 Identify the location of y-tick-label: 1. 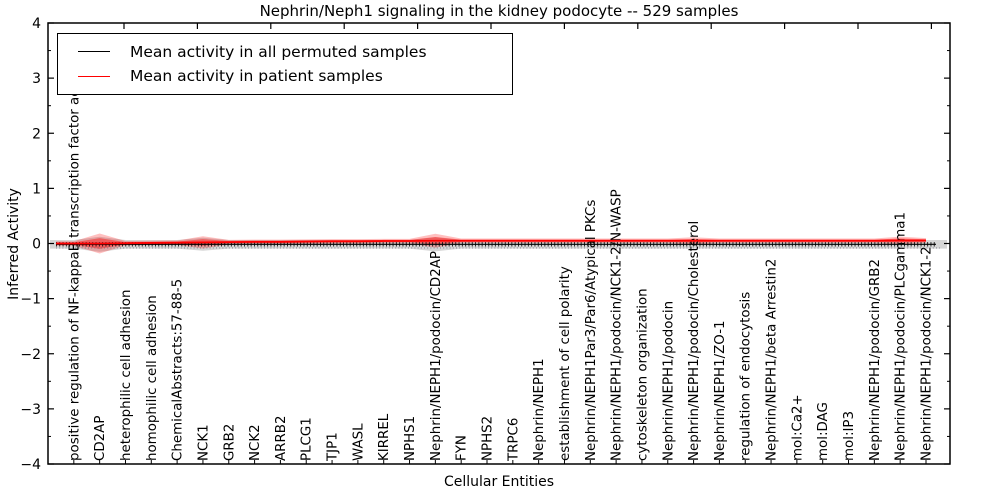
(36, 189).